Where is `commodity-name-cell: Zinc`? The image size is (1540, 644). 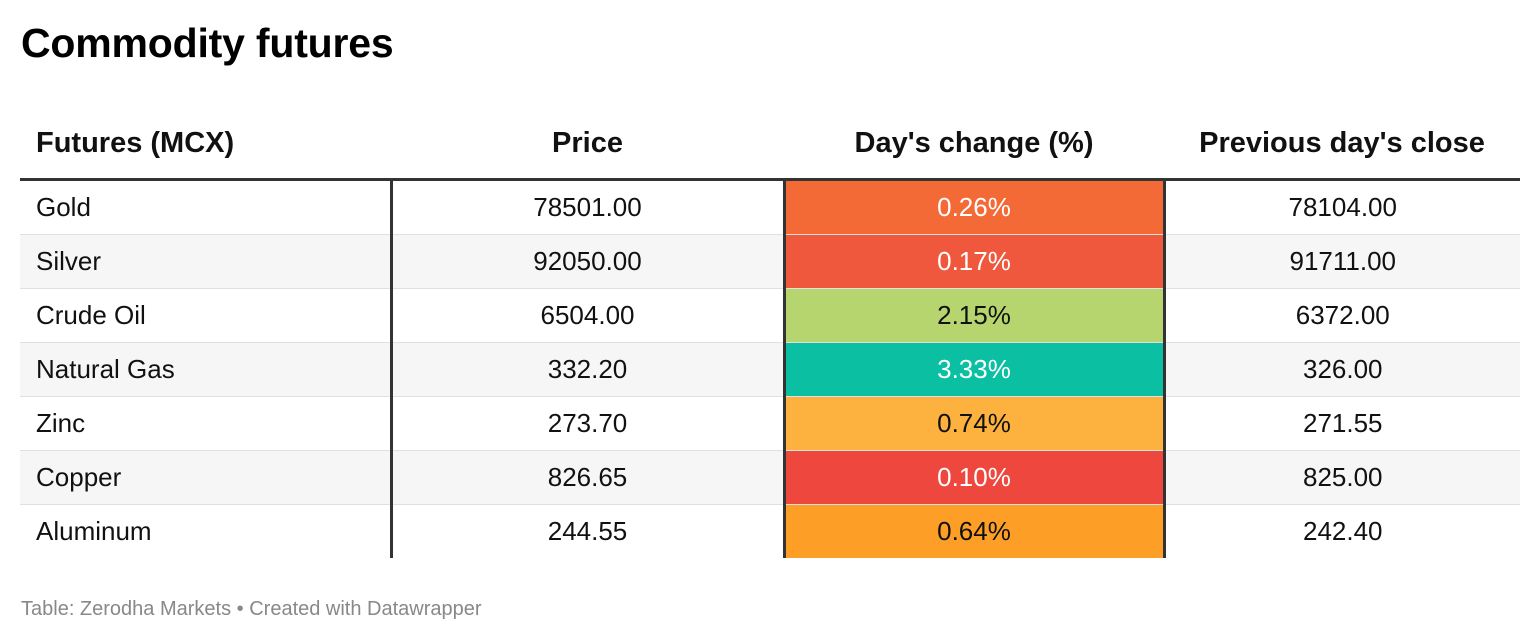
commodity-name-cell: Zinc is located at coordinates (205, 423).